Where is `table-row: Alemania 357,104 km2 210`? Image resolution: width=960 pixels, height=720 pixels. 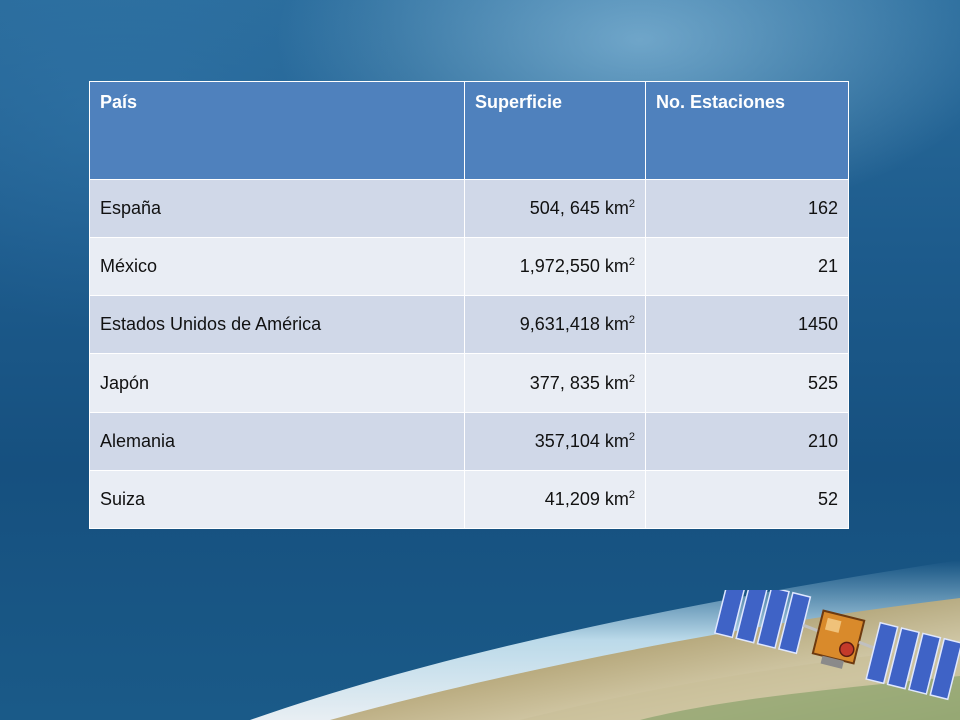
table-row: Alemania 357,104 km2 210 is located at coordinates (469, 441).